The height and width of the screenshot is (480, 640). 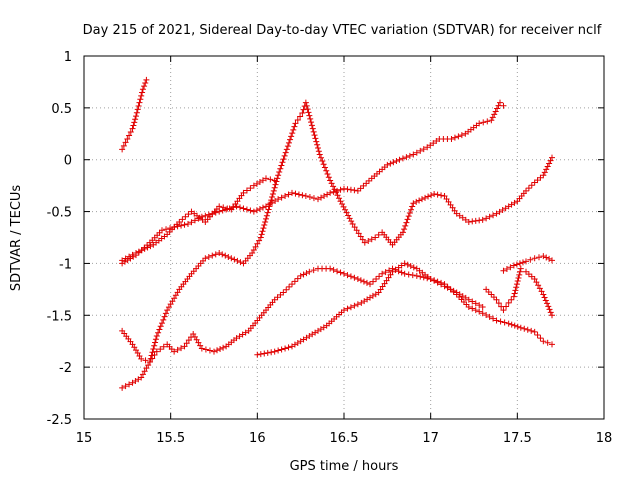 I want to click on y-axis-label: SDTVAR / TECUs, so click(x=16, y=238).